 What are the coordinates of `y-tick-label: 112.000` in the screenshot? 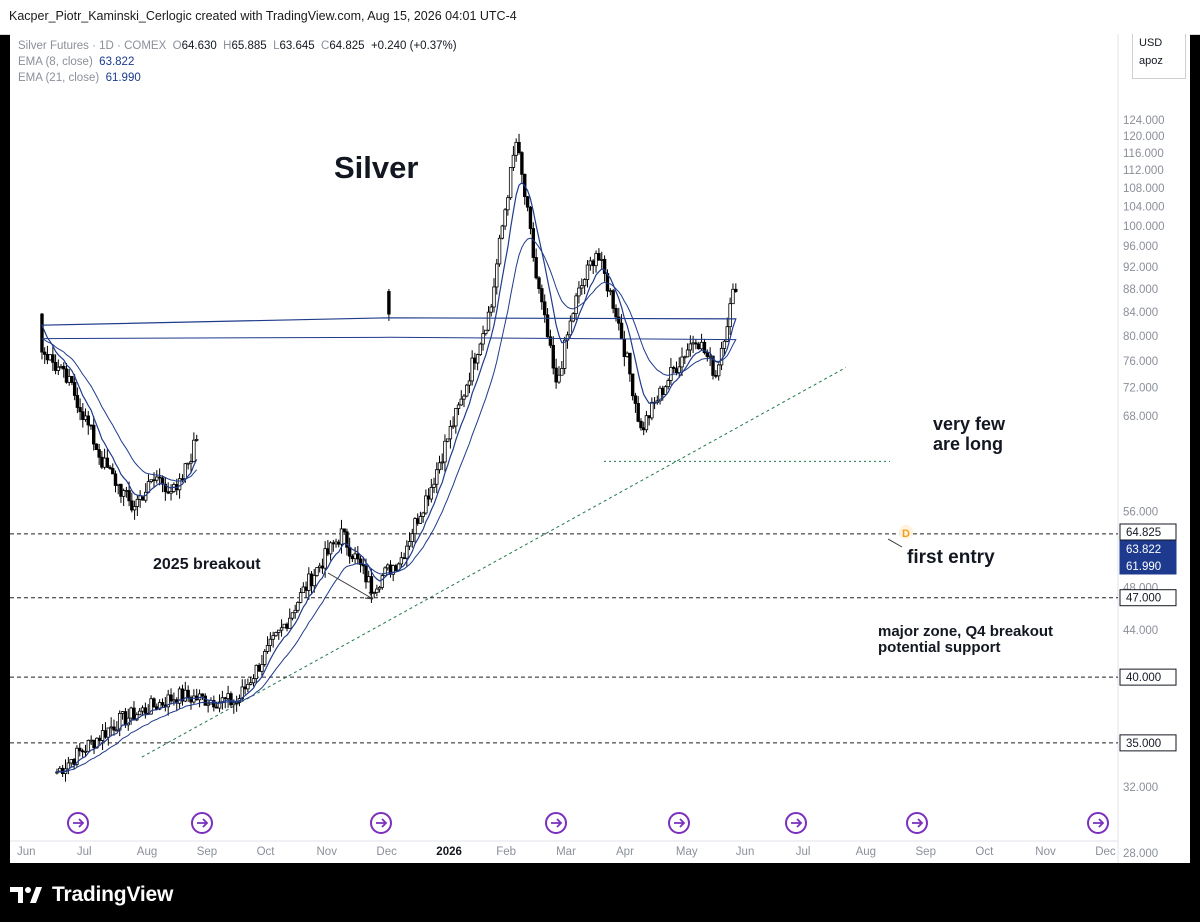 It's located at (1143, 171).